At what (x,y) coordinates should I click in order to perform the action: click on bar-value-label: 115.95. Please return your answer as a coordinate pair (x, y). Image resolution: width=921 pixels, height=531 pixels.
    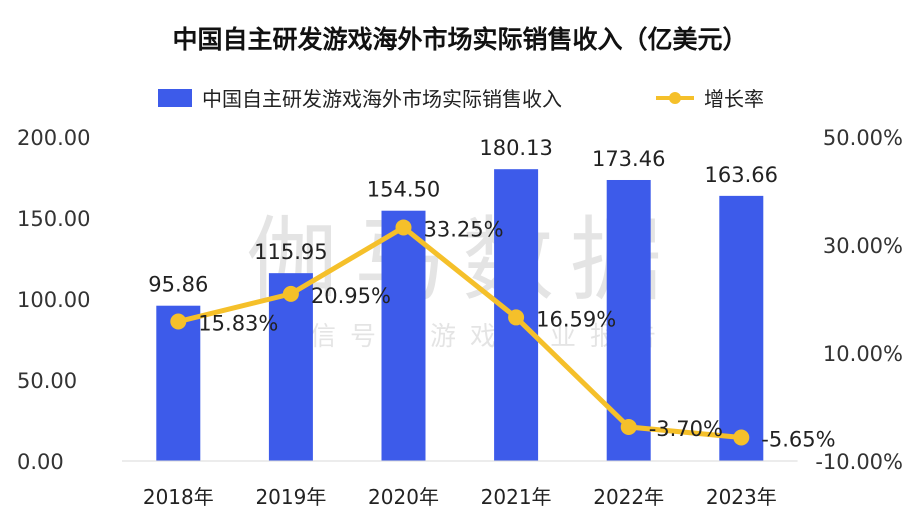
    Looking at the image, I should click on (290, 252).